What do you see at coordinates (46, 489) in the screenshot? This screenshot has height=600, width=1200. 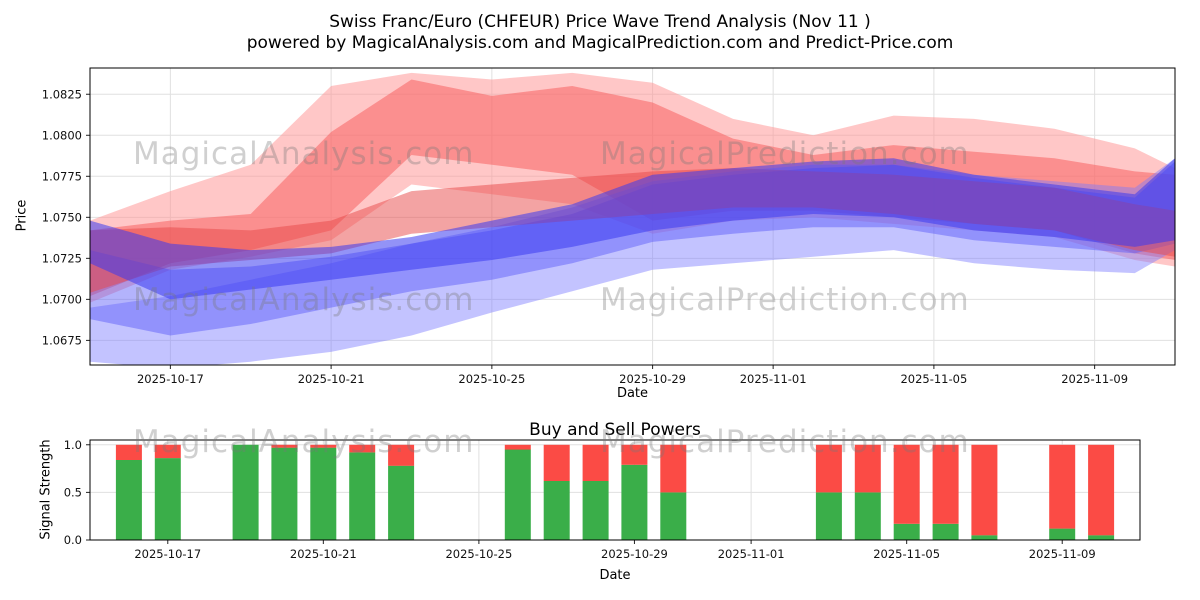 I see `signal-strength-axis-label: Signal Strength` at bounding box center [46, 489].